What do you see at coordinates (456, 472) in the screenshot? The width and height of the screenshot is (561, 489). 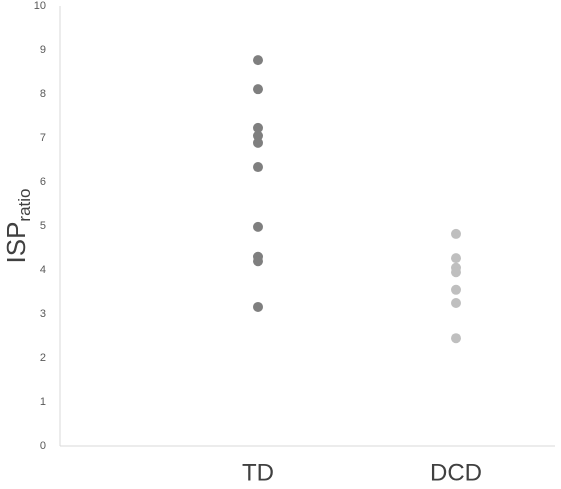 I see `x-tick-label: DCD` at bounding box center [456, 472].